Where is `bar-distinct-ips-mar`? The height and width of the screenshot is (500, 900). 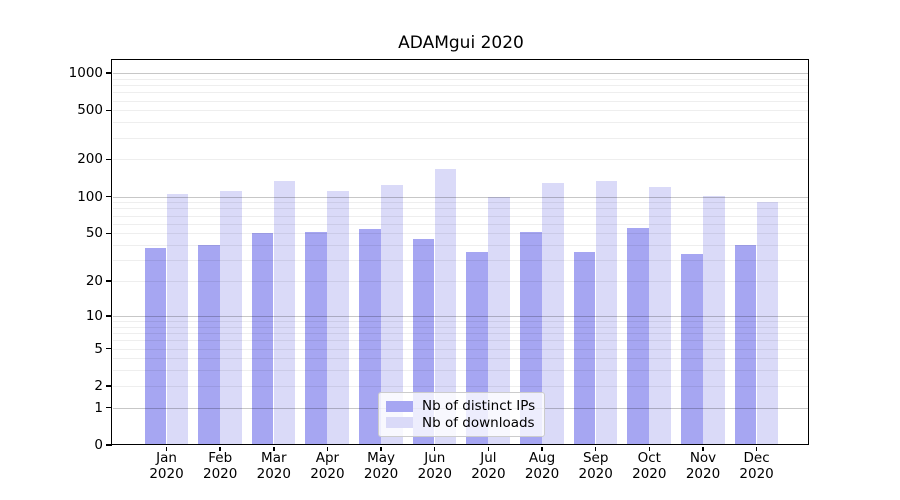
bar-distinct-ips-mar is located at coordinates (262, 339).